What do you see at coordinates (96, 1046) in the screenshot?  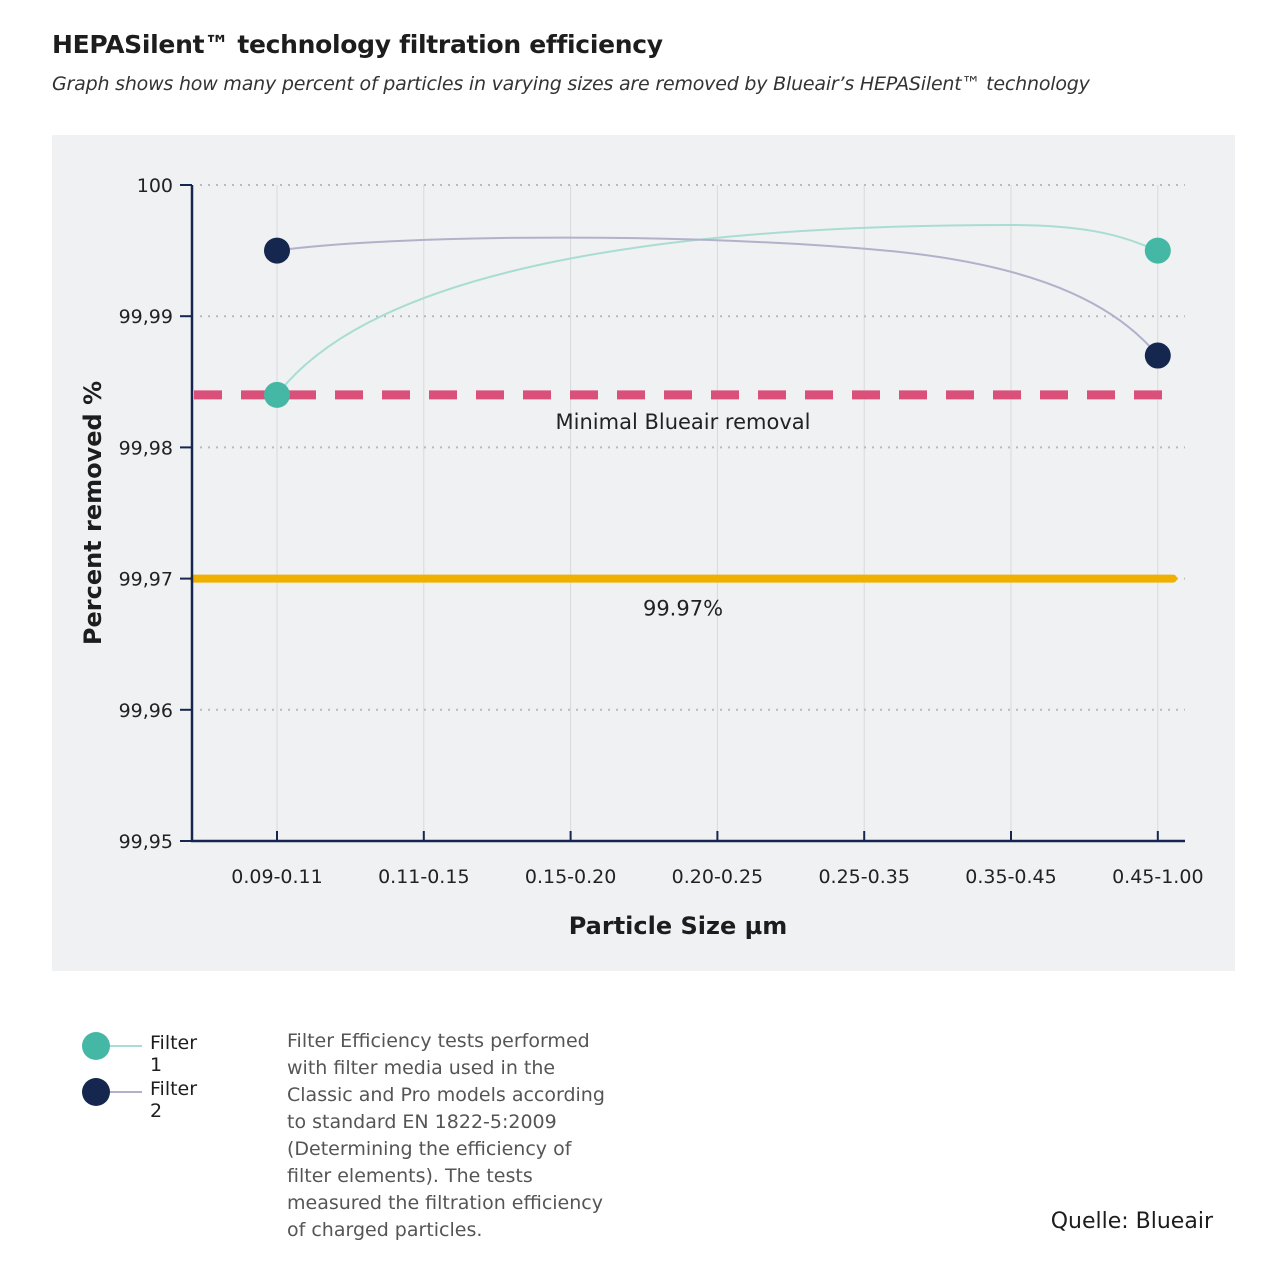 I see `filter-1-marker-icon` at bounding box center [96, 1046].